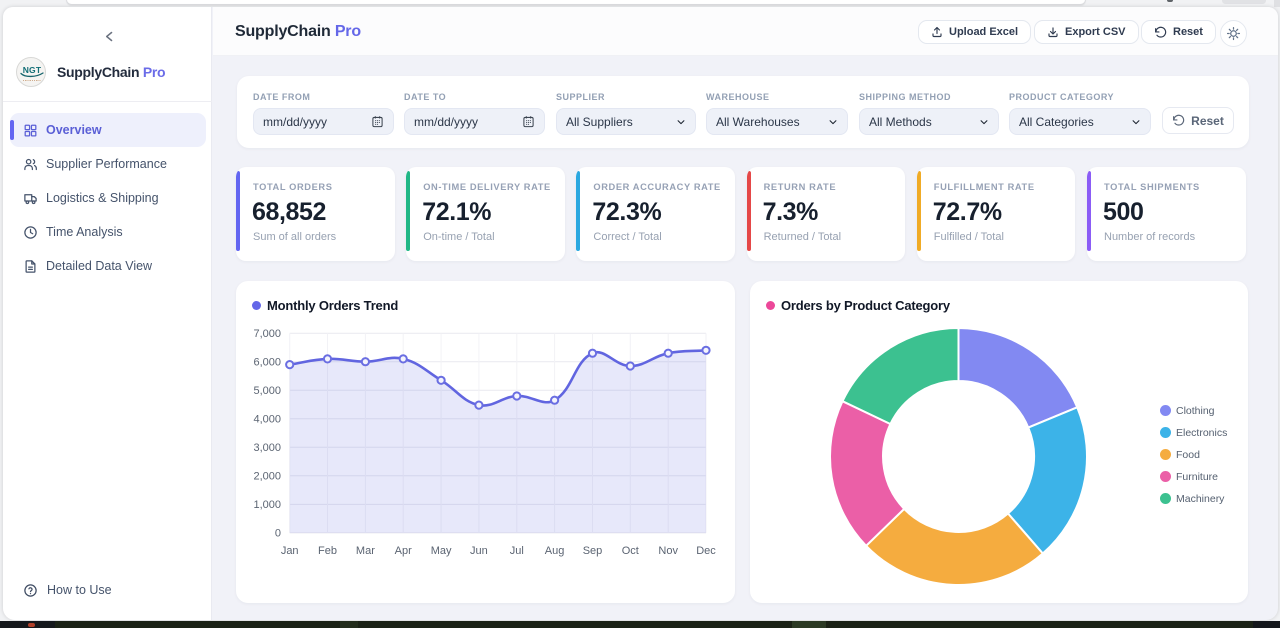 Image resolution: width=1280 pixels, height=628 pixels. What do you see at coordinates (630, 550) in the screenshot?
I see `svg-text: Oct` at bounding box center [630, 550].